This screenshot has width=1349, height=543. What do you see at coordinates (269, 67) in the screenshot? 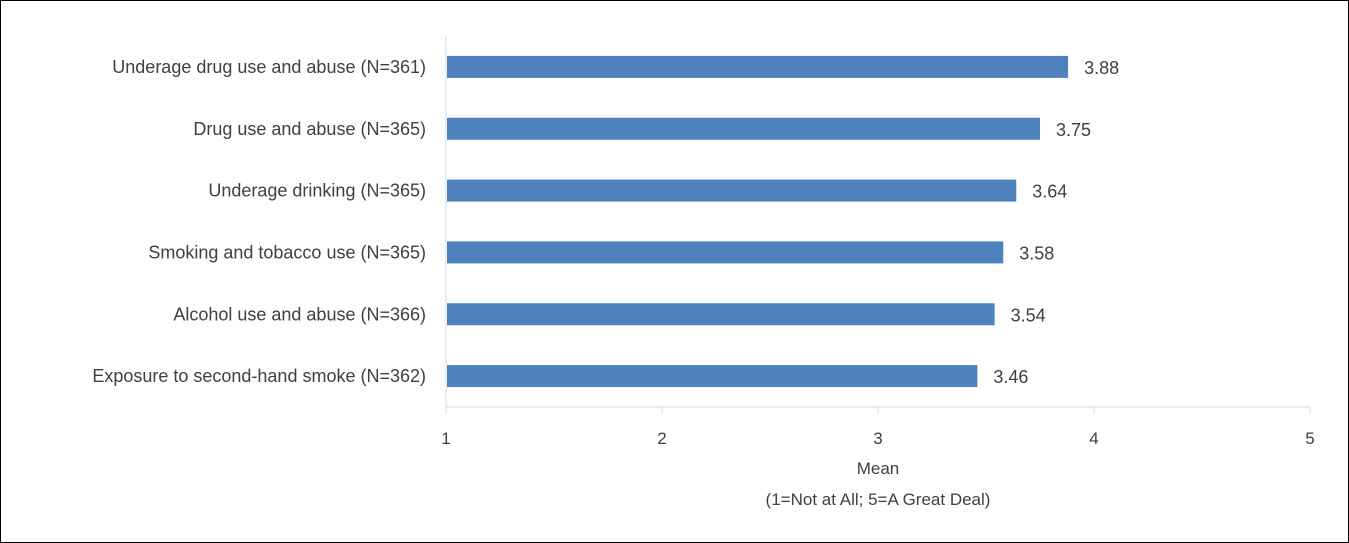
I see `category-label: Underage drug use and abuse (N=361)` at bounding box center [269, 67].